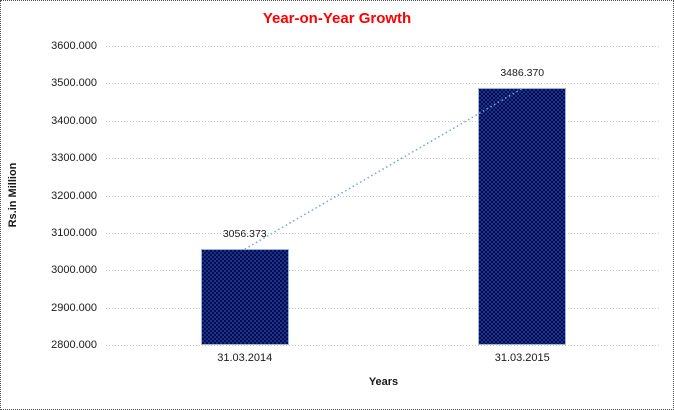 The image size is (674, 410). I want to click on y-axis-tick-label: 3600.000, so click(74, 46).